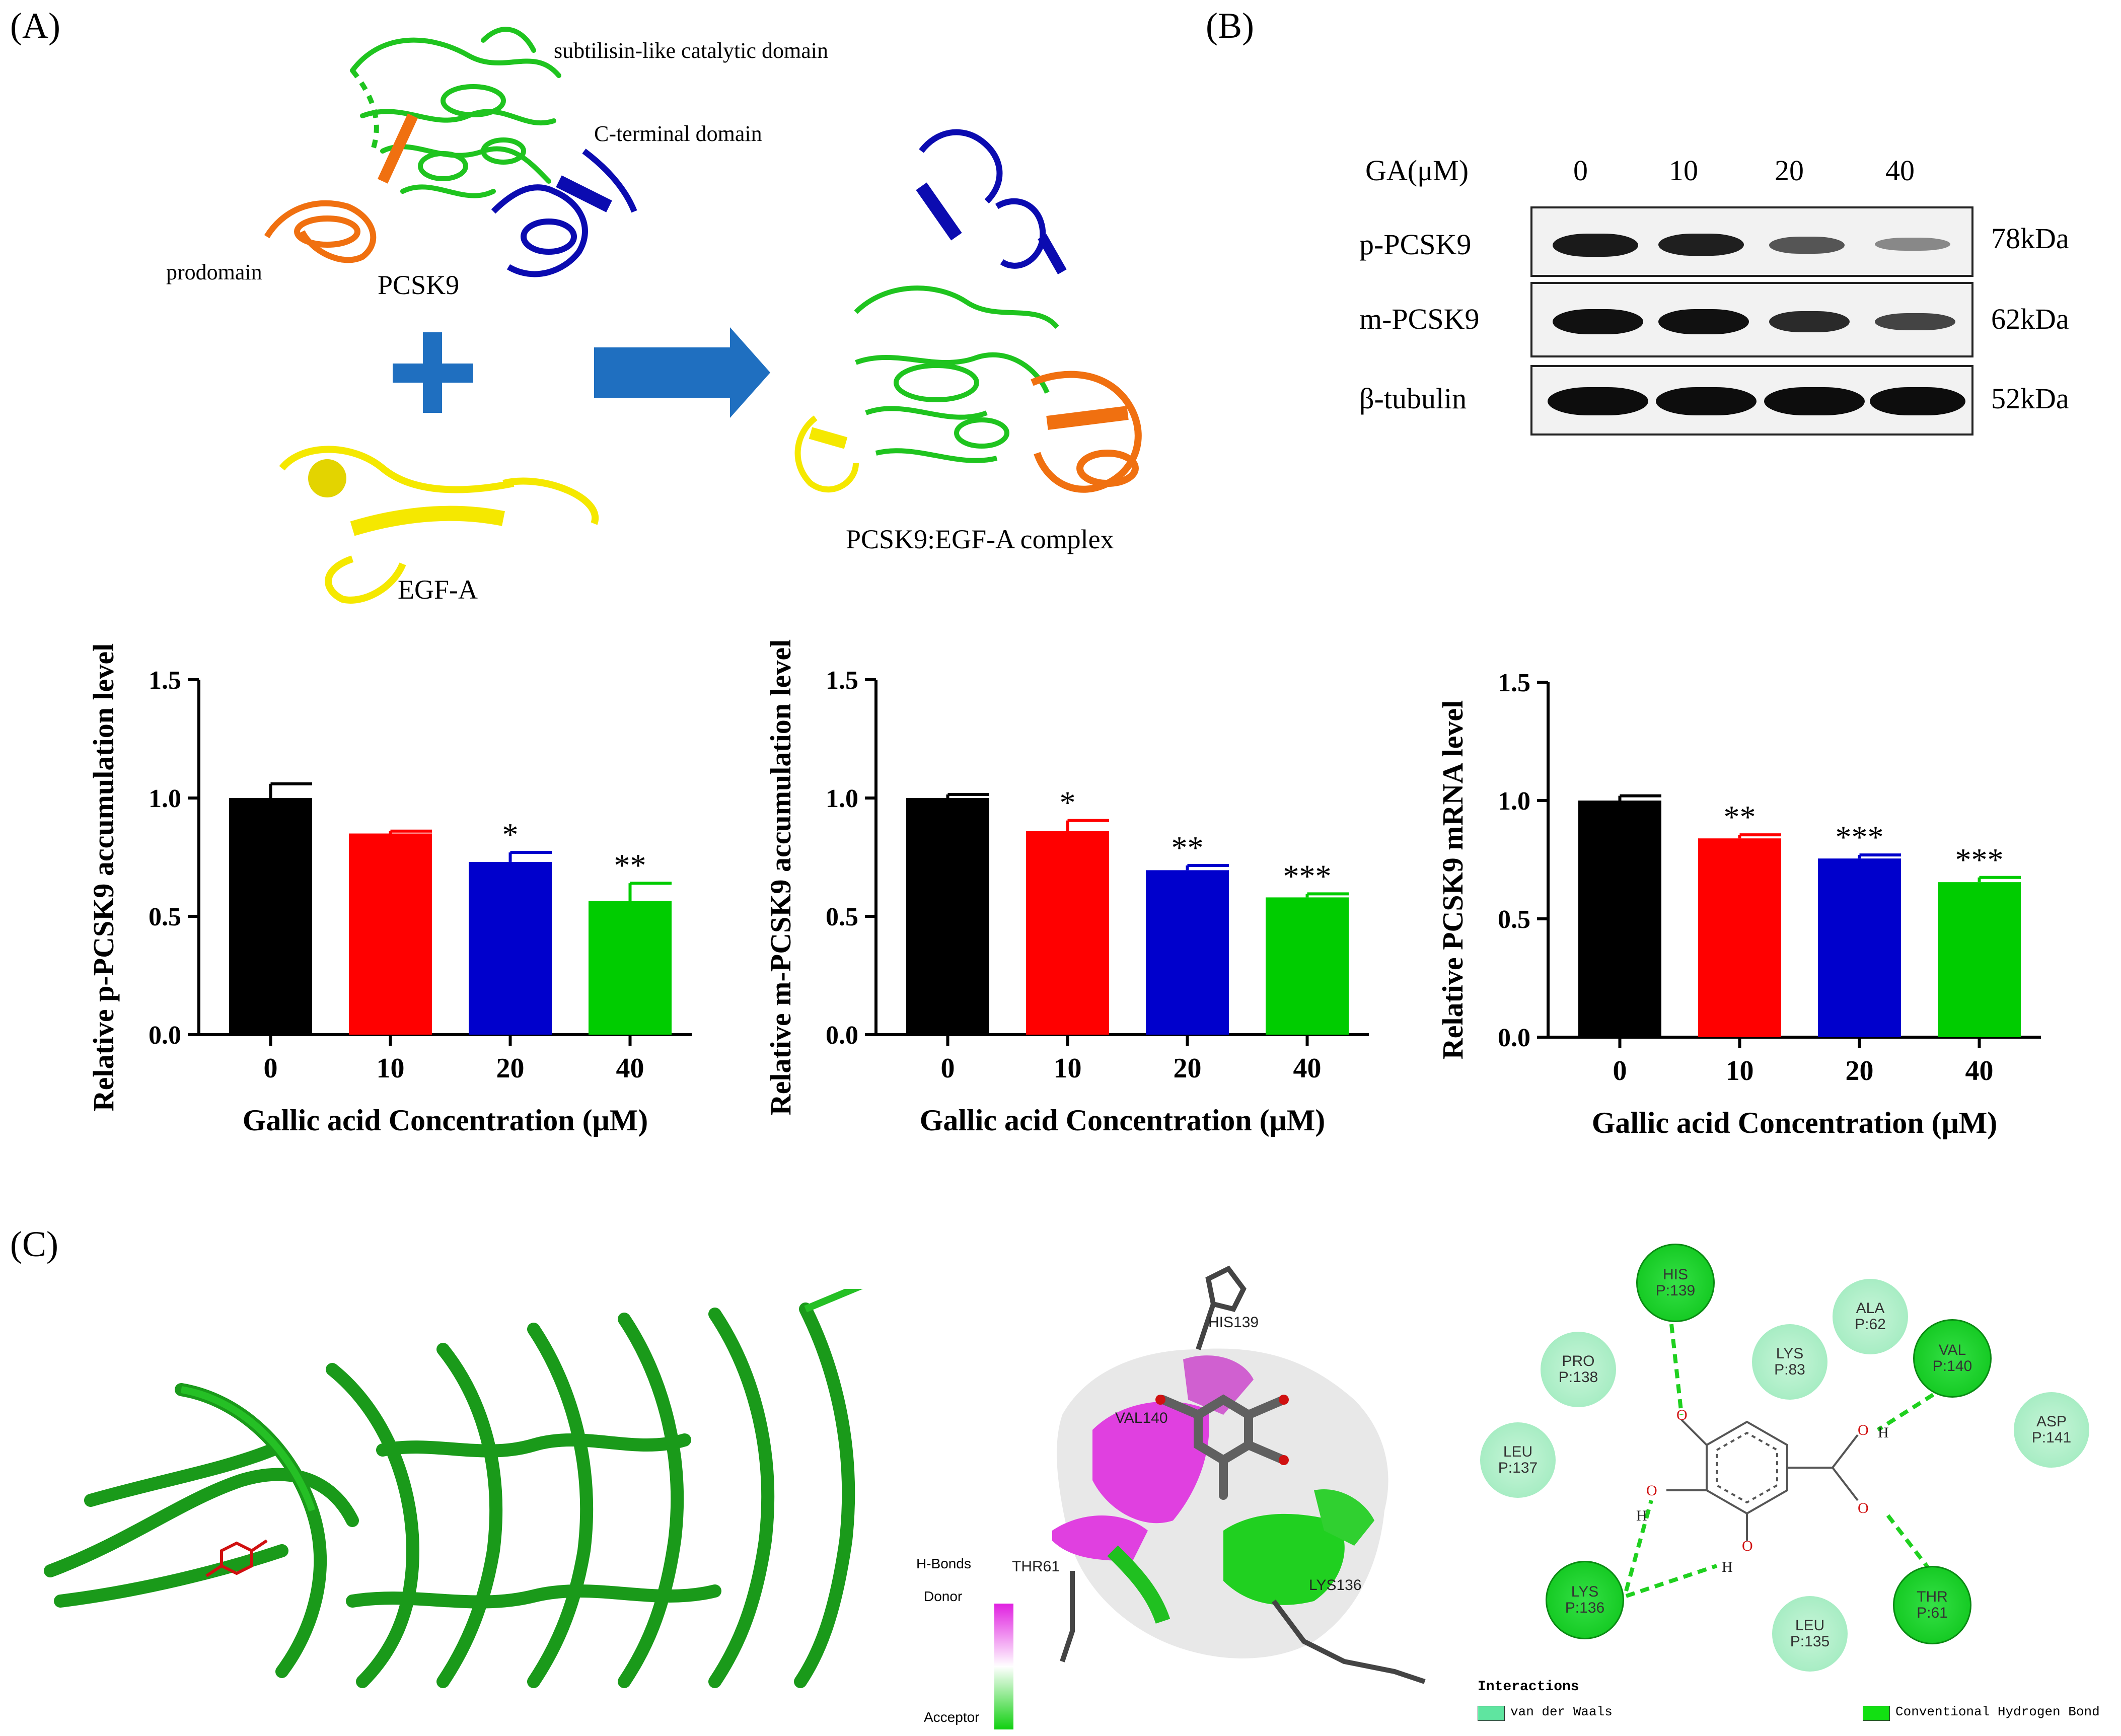 This screenshot has height=1736, width=2121. I want to click on hbond-legend-label: Conventional Hydrogen Bond, so click(1997, 1711).